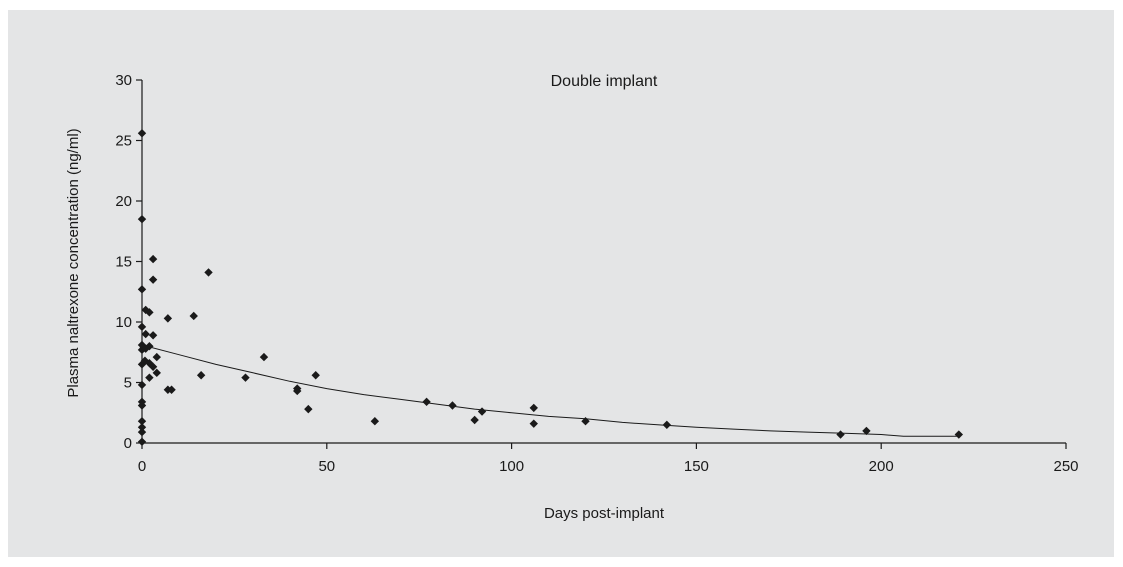  What do you see at coordinates (511, 466) in the screenshot?
I see `x-tick-label: 100` at bounding box center [511, 466].